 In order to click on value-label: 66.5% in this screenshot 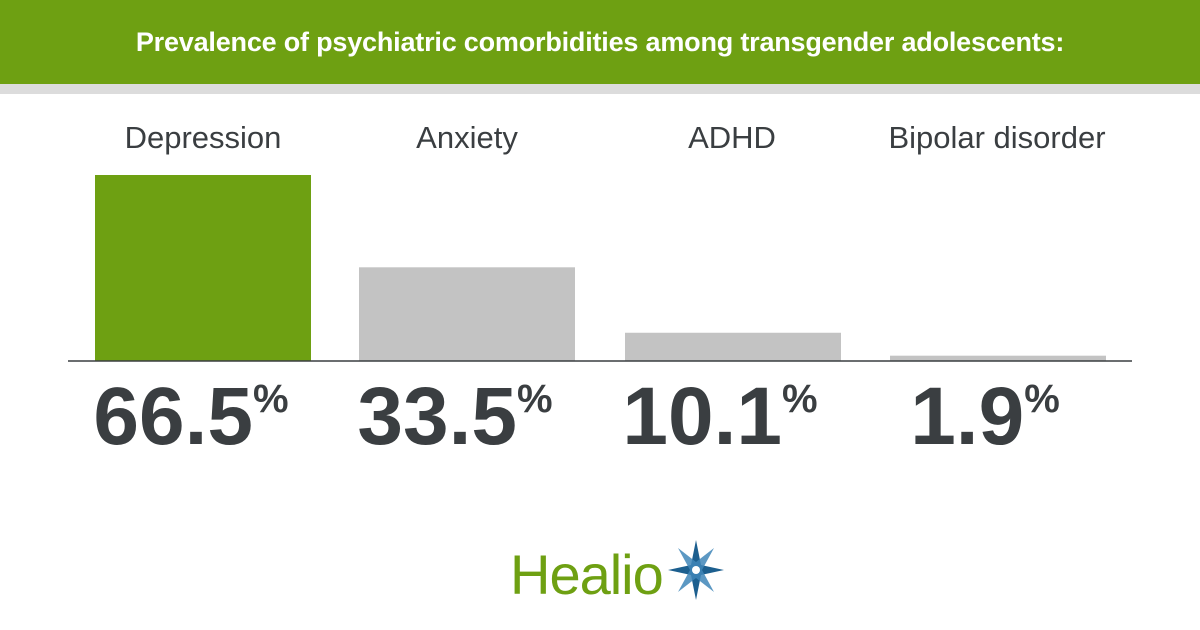, I will do `click(190, 416)`.